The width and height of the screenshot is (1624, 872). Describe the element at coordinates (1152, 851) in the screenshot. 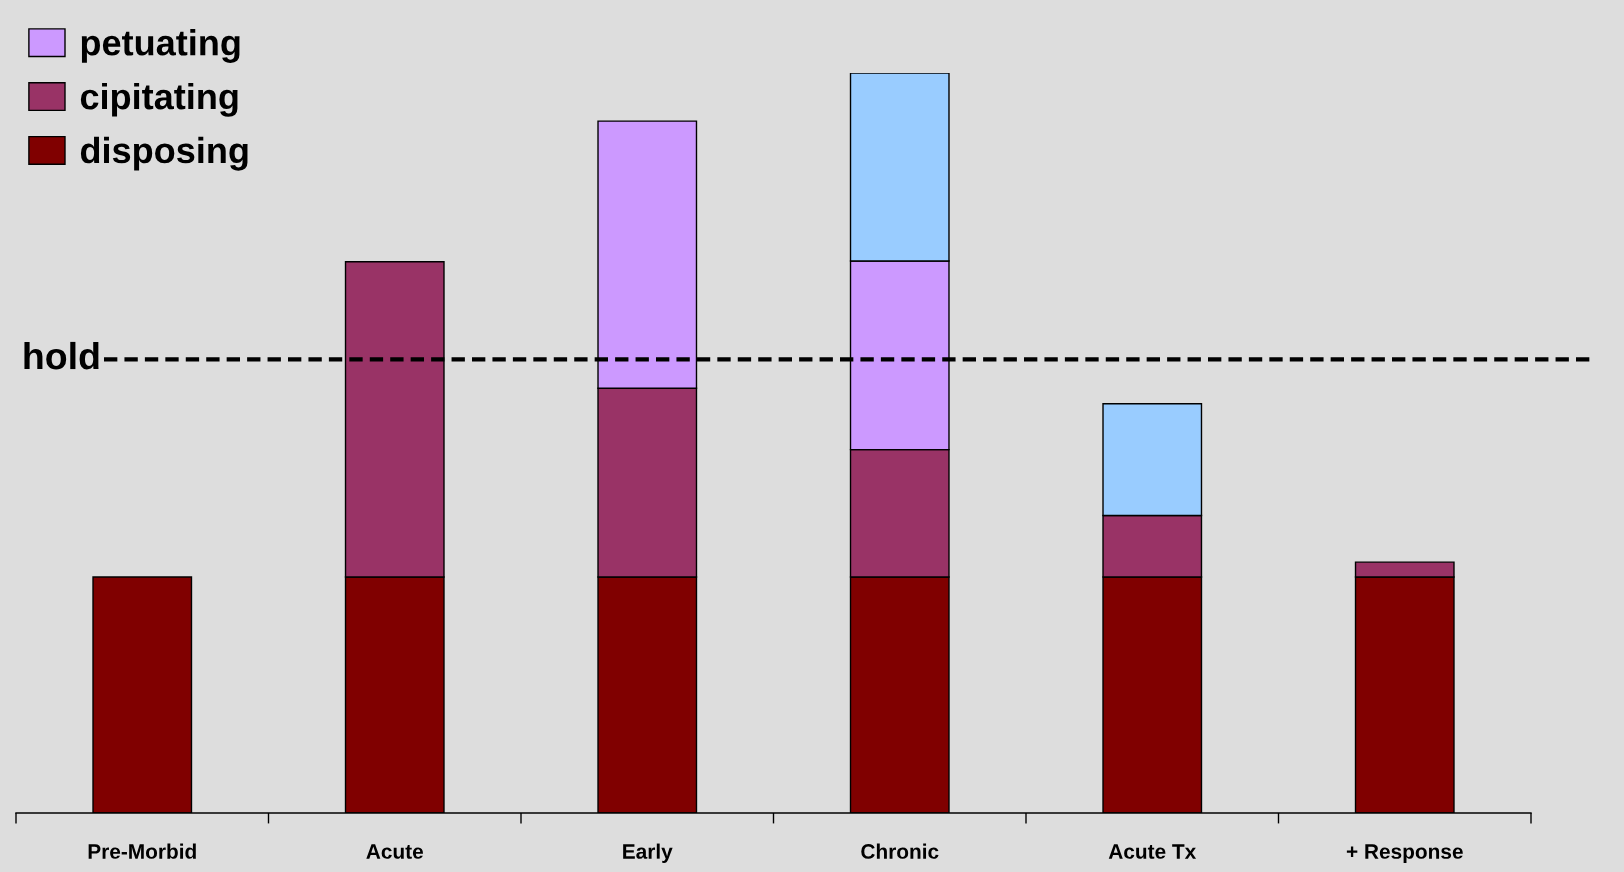

I see `x-tick-label: Acute Tx` at that location.